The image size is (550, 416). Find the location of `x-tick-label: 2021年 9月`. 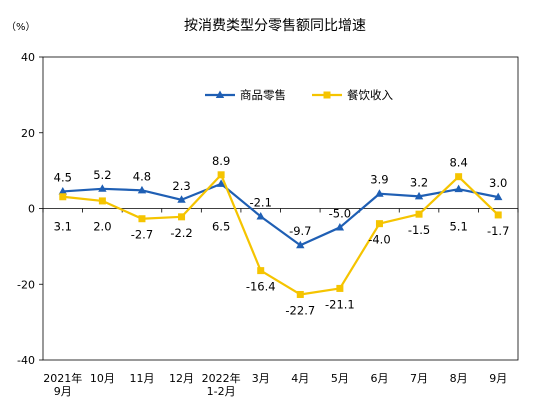

x-tick-label: 2021年 9月 is located at coordinates (62, 384).